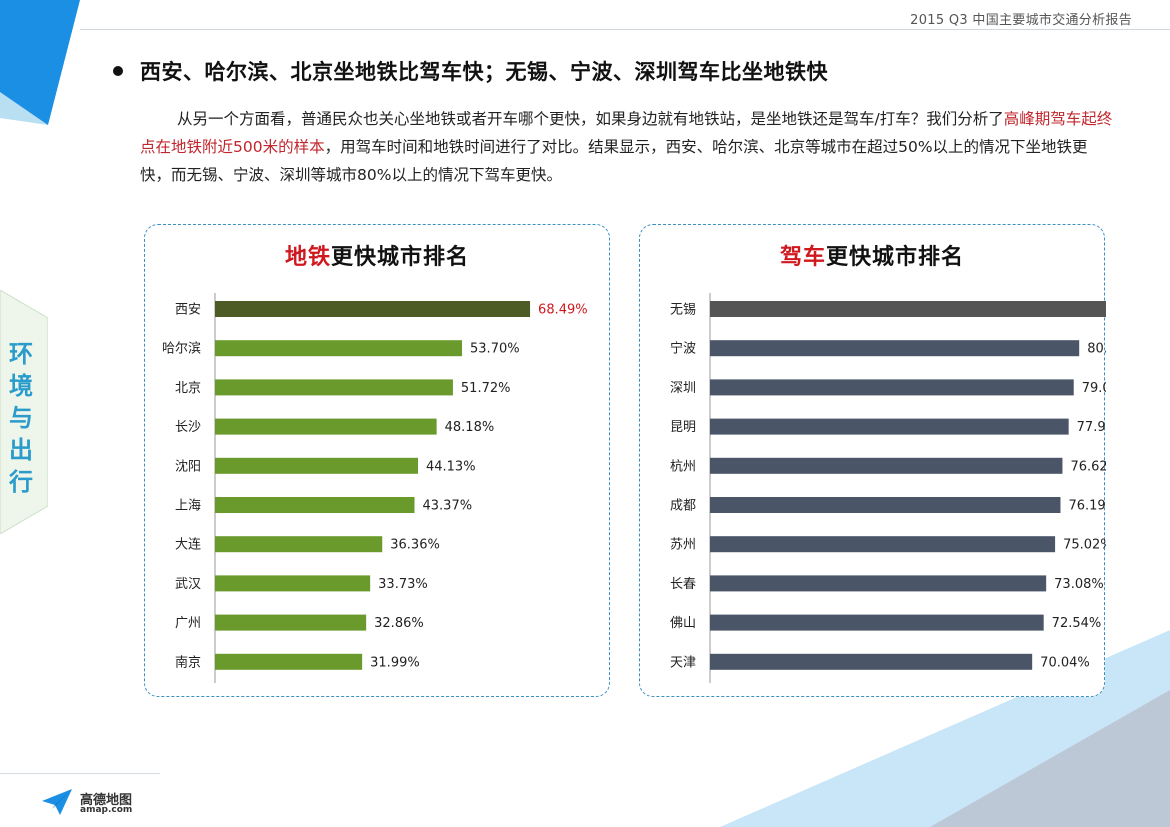 The width and height of the screenshot is (1170, 827). Describe the element at coordinates (1065, 662) in the screenshot. I see `drive-value-label: 70.04%` at that location.